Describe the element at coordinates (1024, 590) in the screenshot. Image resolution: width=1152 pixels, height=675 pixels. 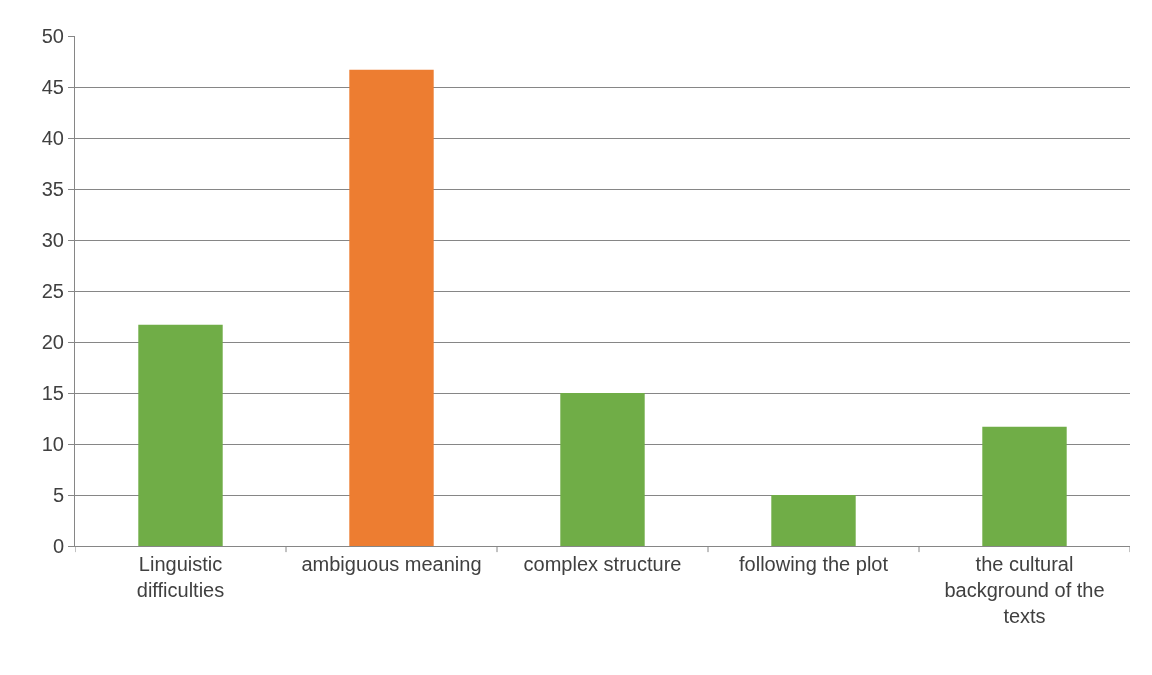
I see `x-tick-label: the cultural background of the texts` at that location.